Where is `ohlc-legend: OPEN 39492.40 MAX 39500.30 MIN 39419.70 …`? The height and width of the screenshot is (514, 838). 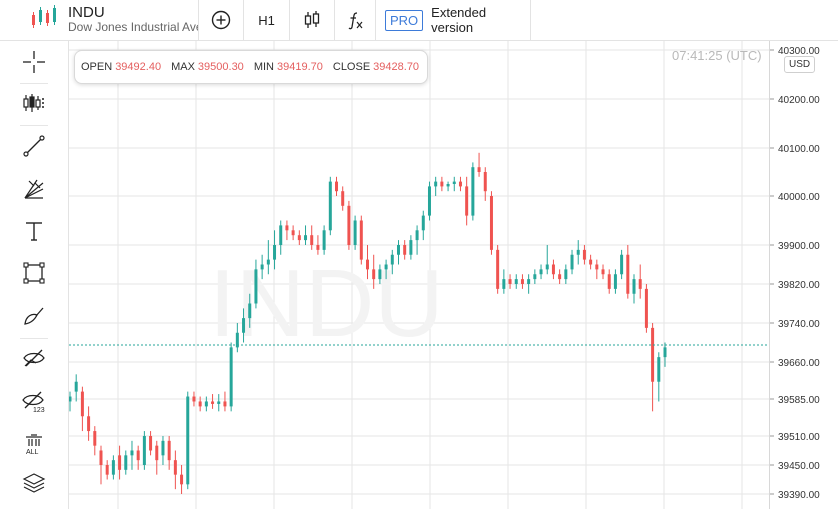 ohlc-legend: OPEN 39492.40 MAX 39500.30 MIN 39419.70 … is located at coordinates (251, 67).